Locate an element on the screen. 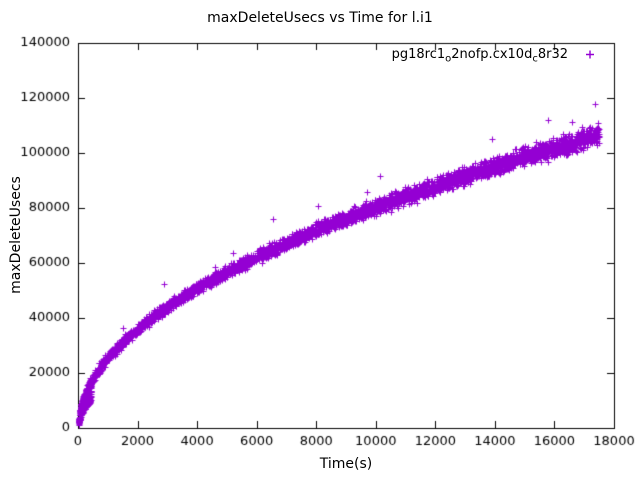 This screenshot has width=640, height=480. legend-plus-path is located at coordinates (590, 54).